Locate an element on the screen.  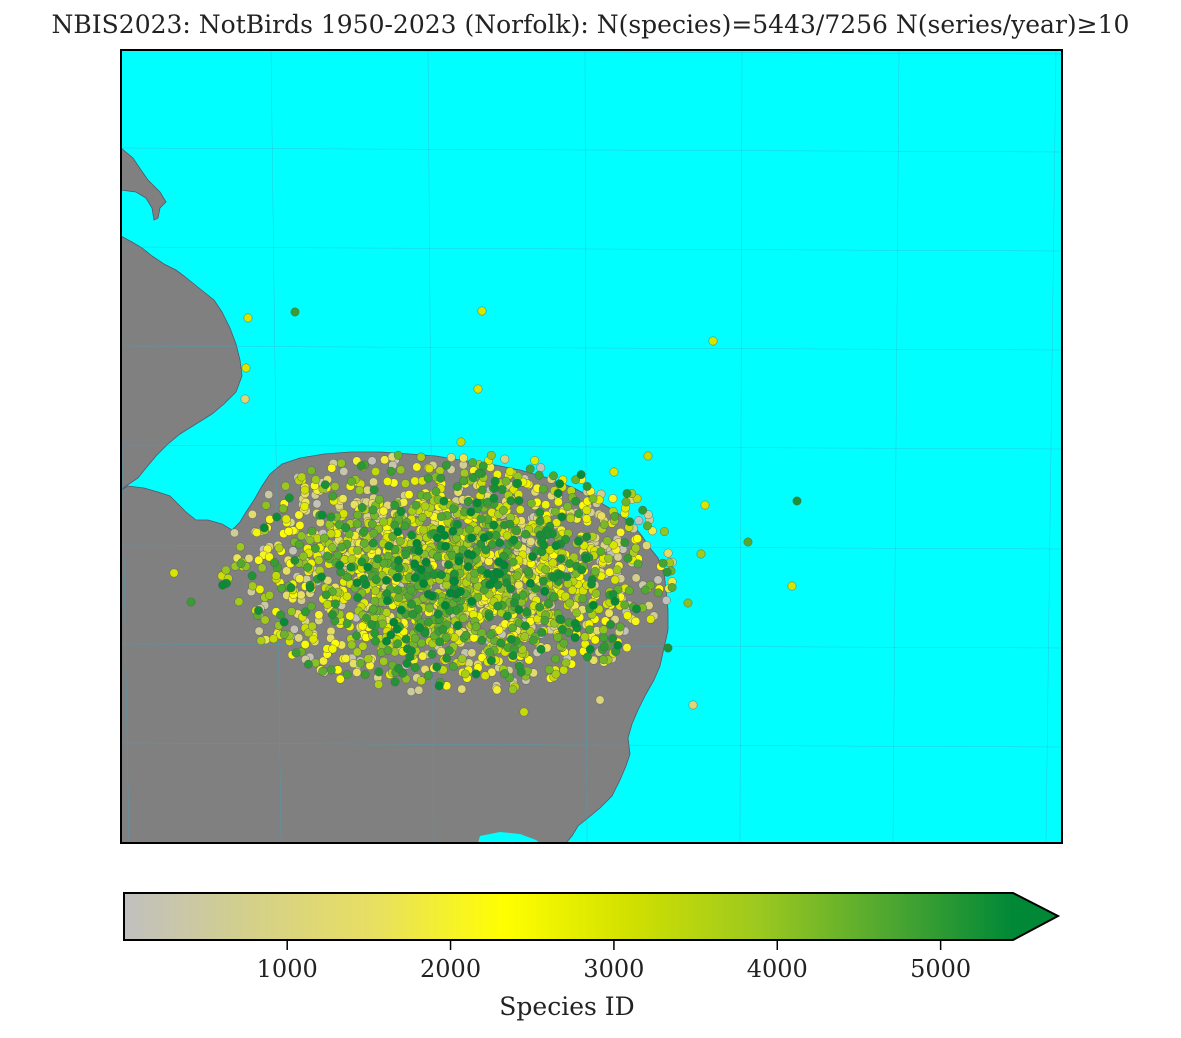
colorbar-tick-label: 5000 is located at coordinates (941, 969).